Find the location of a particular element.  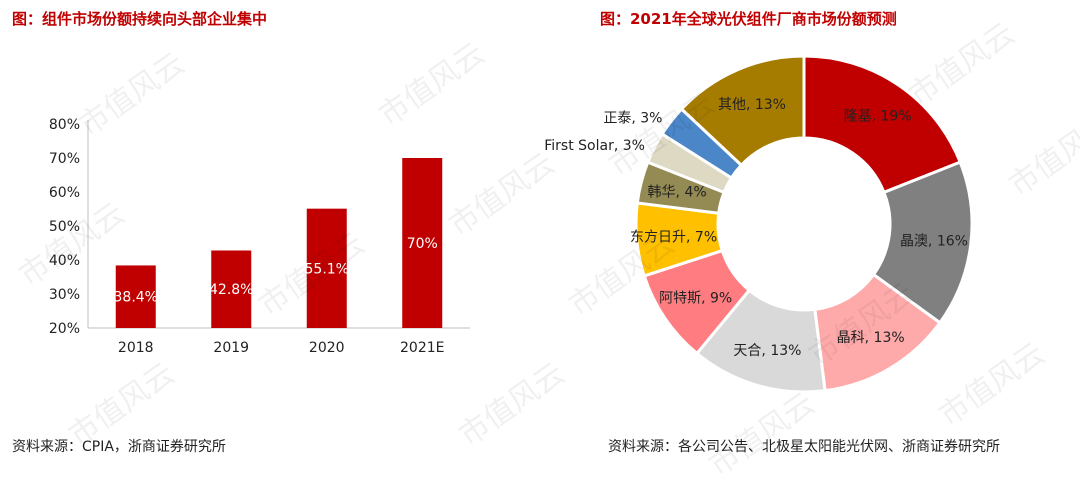

bar-value-label: 42.8% is located at coordinates (231, 290).